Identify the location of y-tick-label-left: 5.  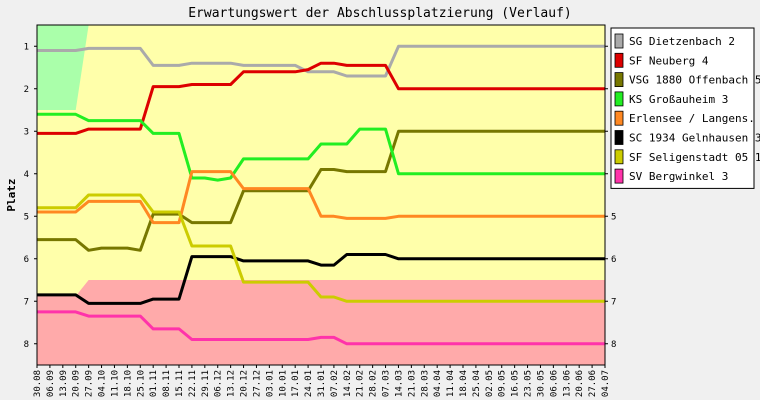
(26, 217).